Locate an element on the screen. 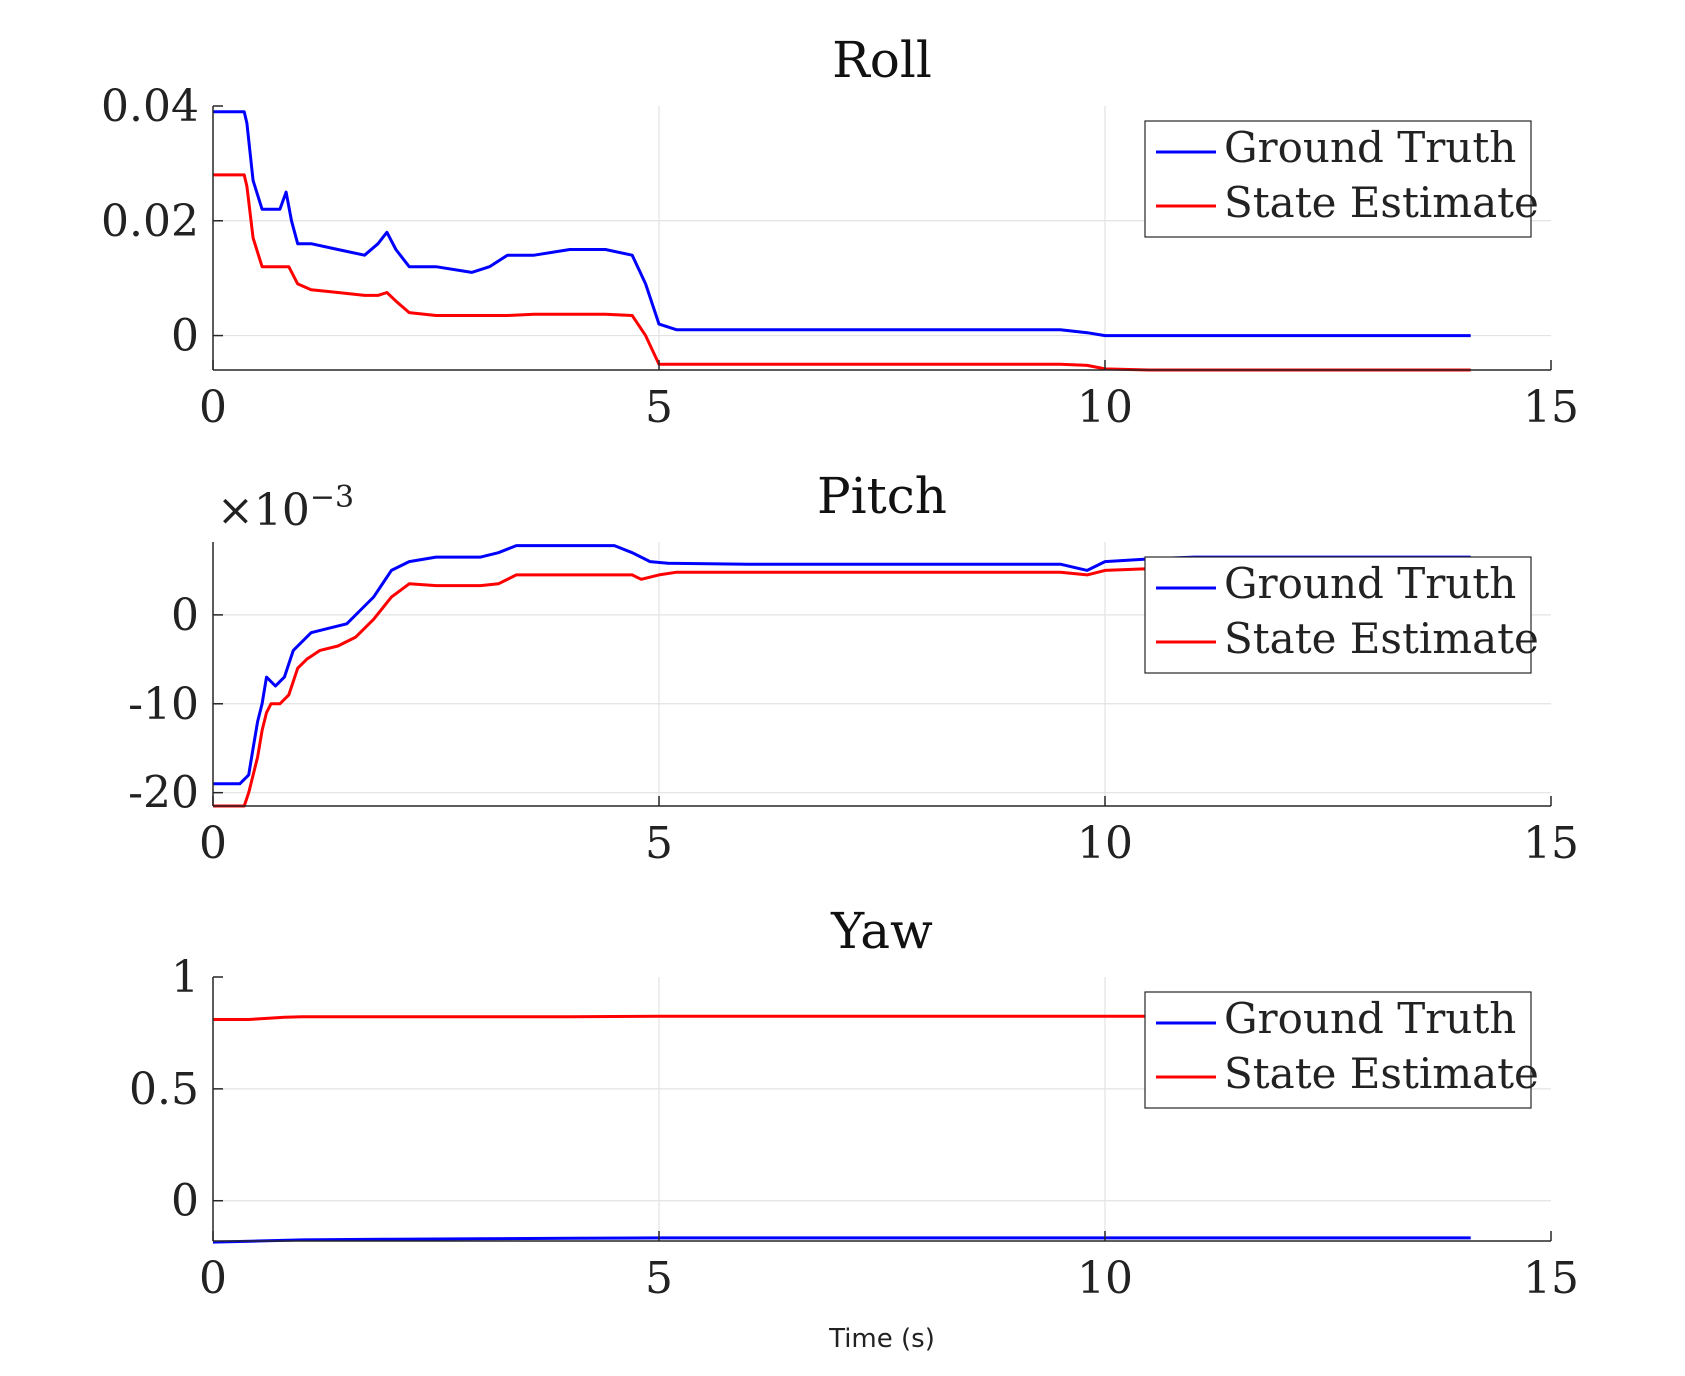 The width and height of the screenshot is (1685, 1376). yaw-title: Yaw is located at coordinates (881, 931).